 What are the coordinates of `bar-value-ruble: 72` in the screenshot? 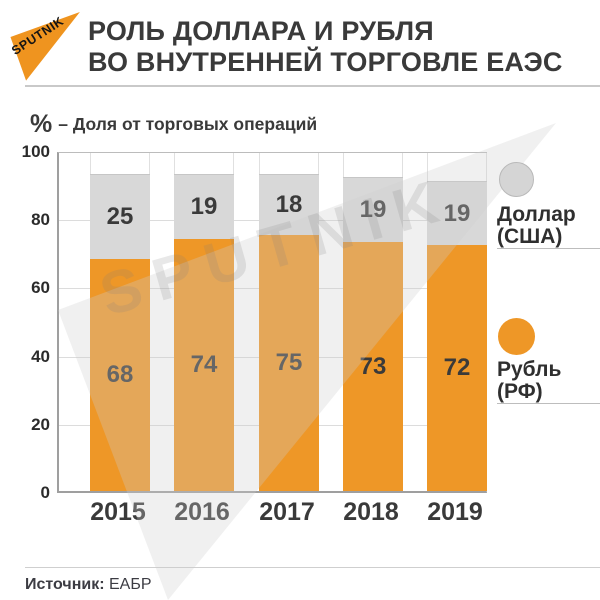 It's located at (457, 368).